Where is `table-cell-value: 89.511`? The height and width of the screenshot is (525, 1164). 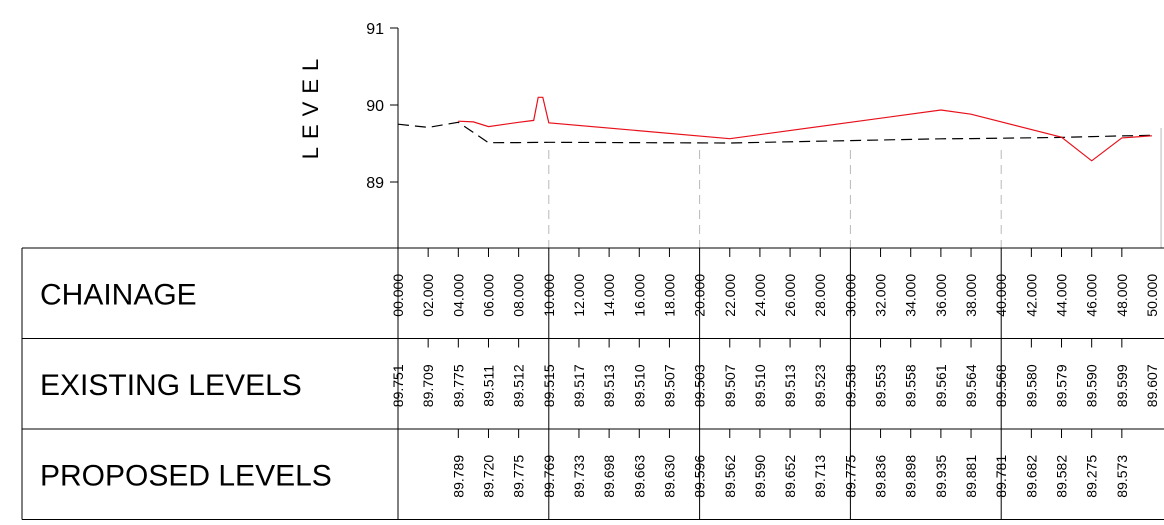 table-cell-value: 89.511 is located at coordinates (489, 386).